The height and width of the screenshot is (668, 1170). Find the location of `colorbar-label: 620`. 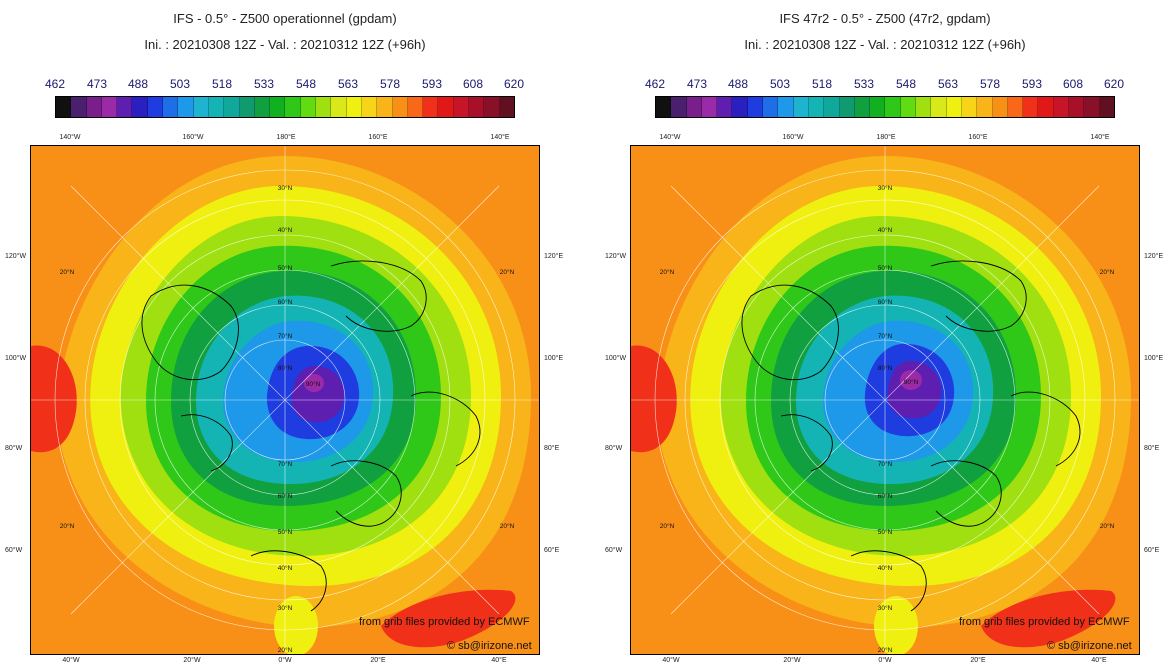

colorbar-label: 620 is located at coordinates (1114, 84).